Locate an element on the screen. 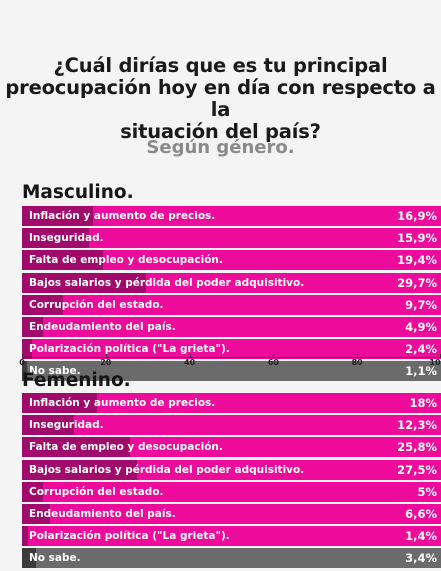 Image resolution: width=441 pixels, height=571 pixels. chart-title-femenino: Femenino. is located at coordinates (76, 380).